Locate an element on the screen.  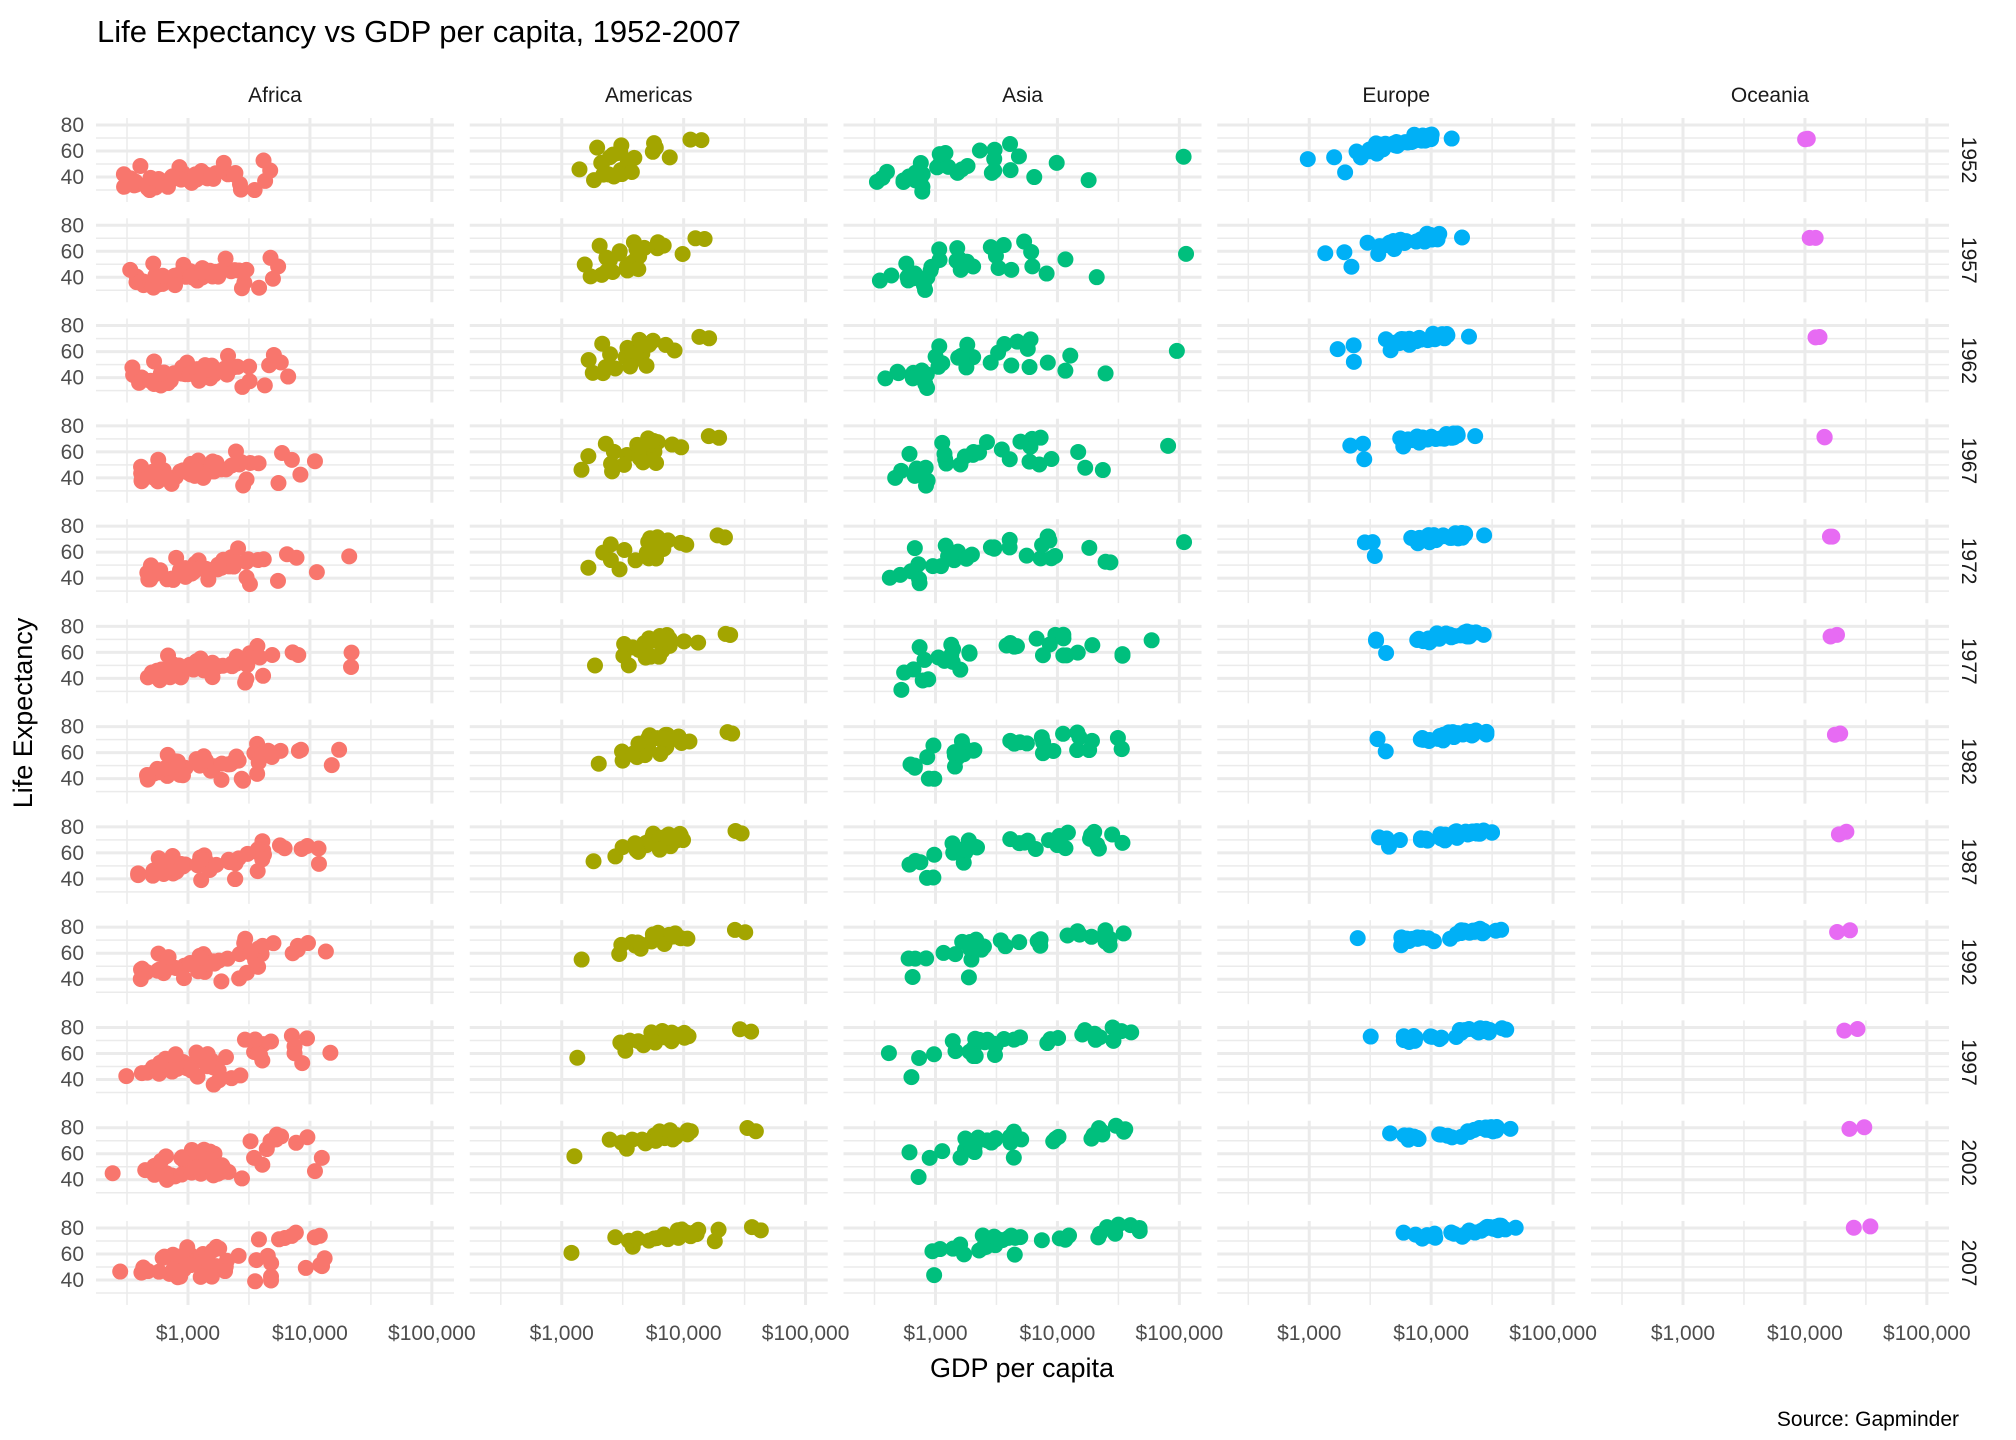
x-tick-label: $1,000 is located at coordinates (1683, 1333).